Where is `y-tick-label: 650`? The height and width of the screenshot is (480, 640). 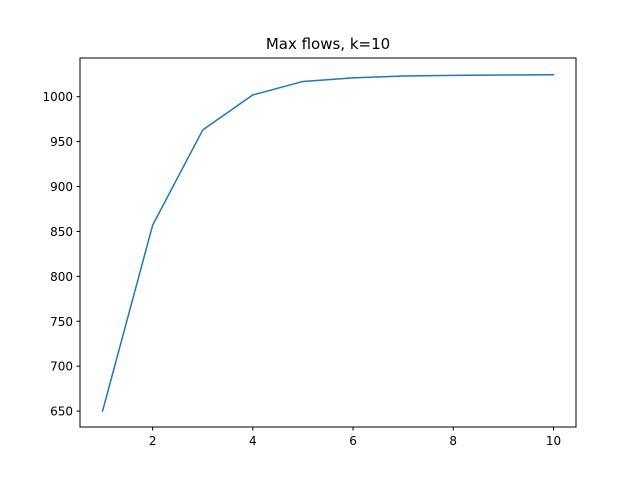 y-tick-label: 650 is located at coordinates (61, 412).